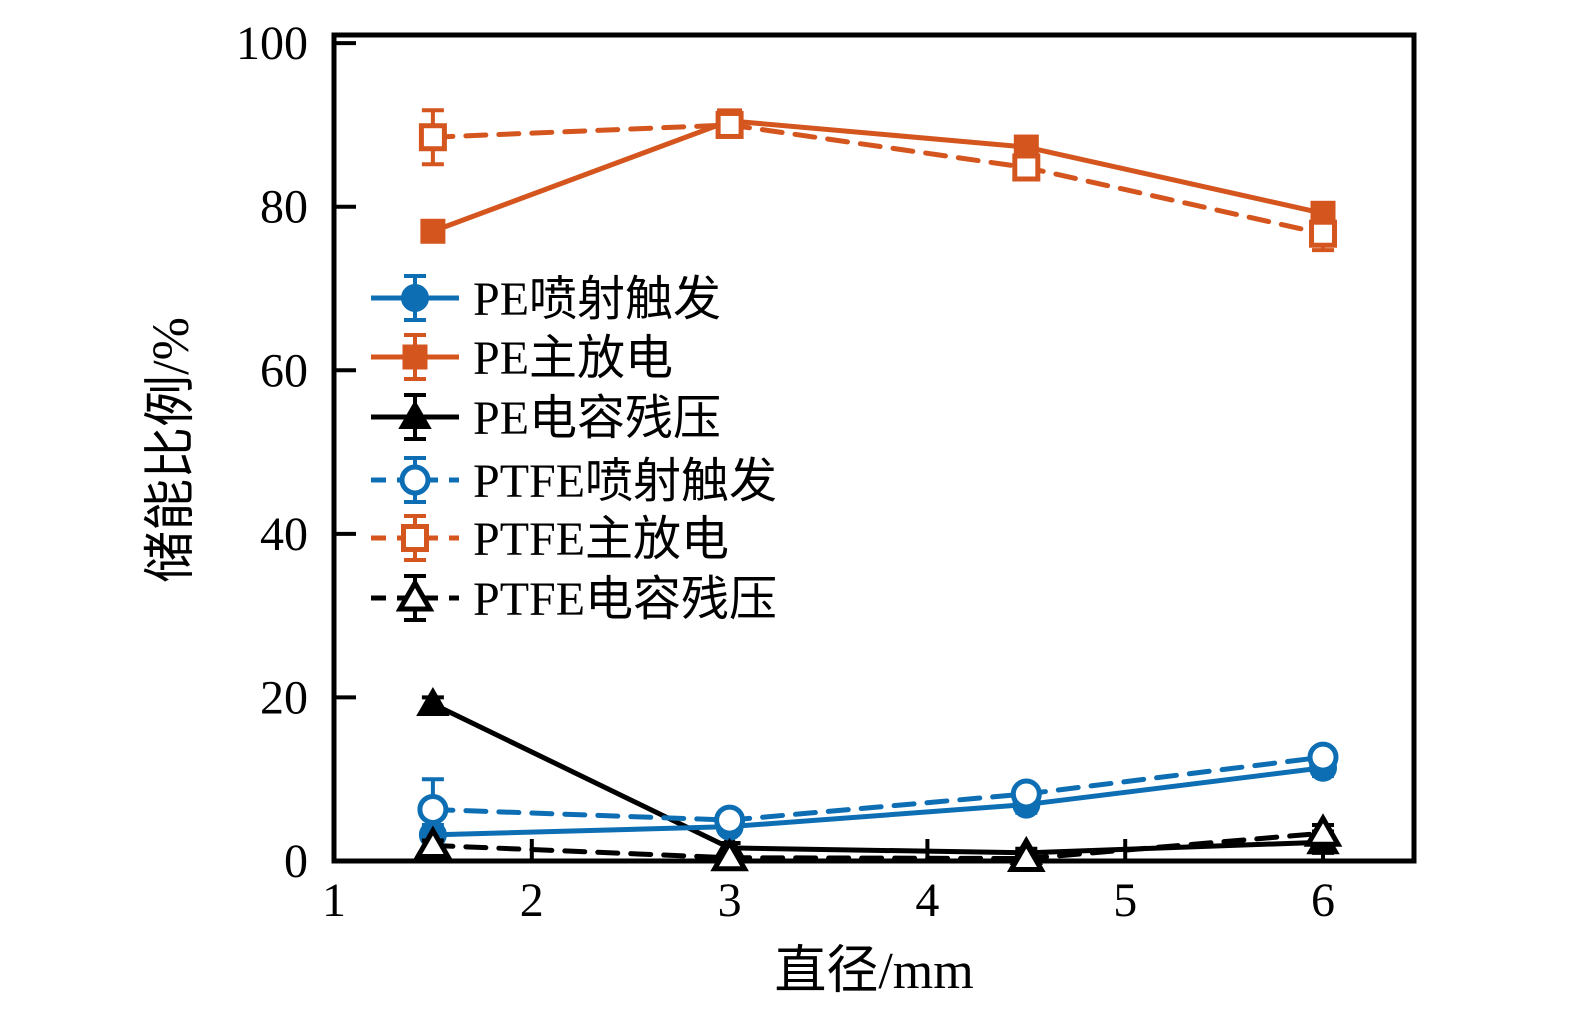 This screenshot has height=1014, width=1575. What do you see at coordinates (601, 539) in the screenshot?
I see `legend-label: PTFE主放电` at bounding box center [601, 539].